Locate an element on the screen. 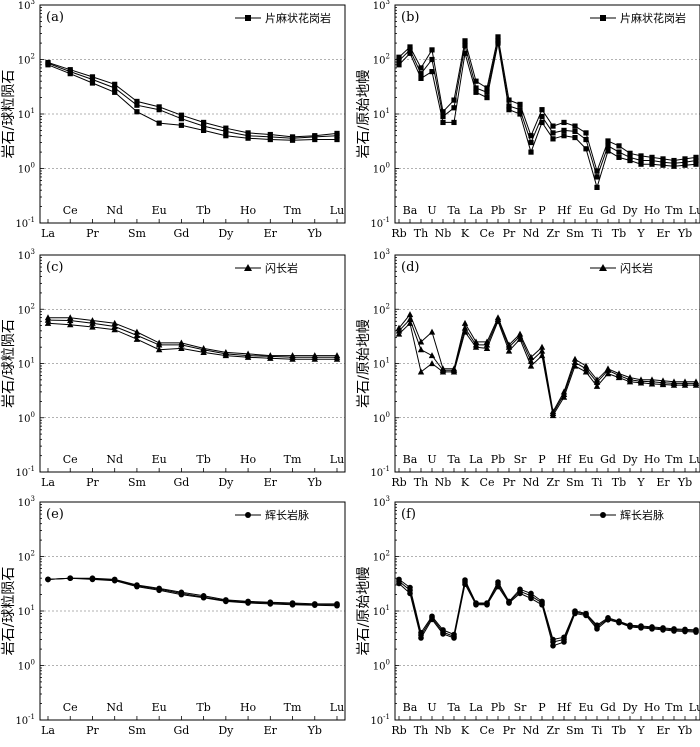 The height and width of the screenshot is (747, 700). panel-label: (f) is located at coordinates (408, 514).